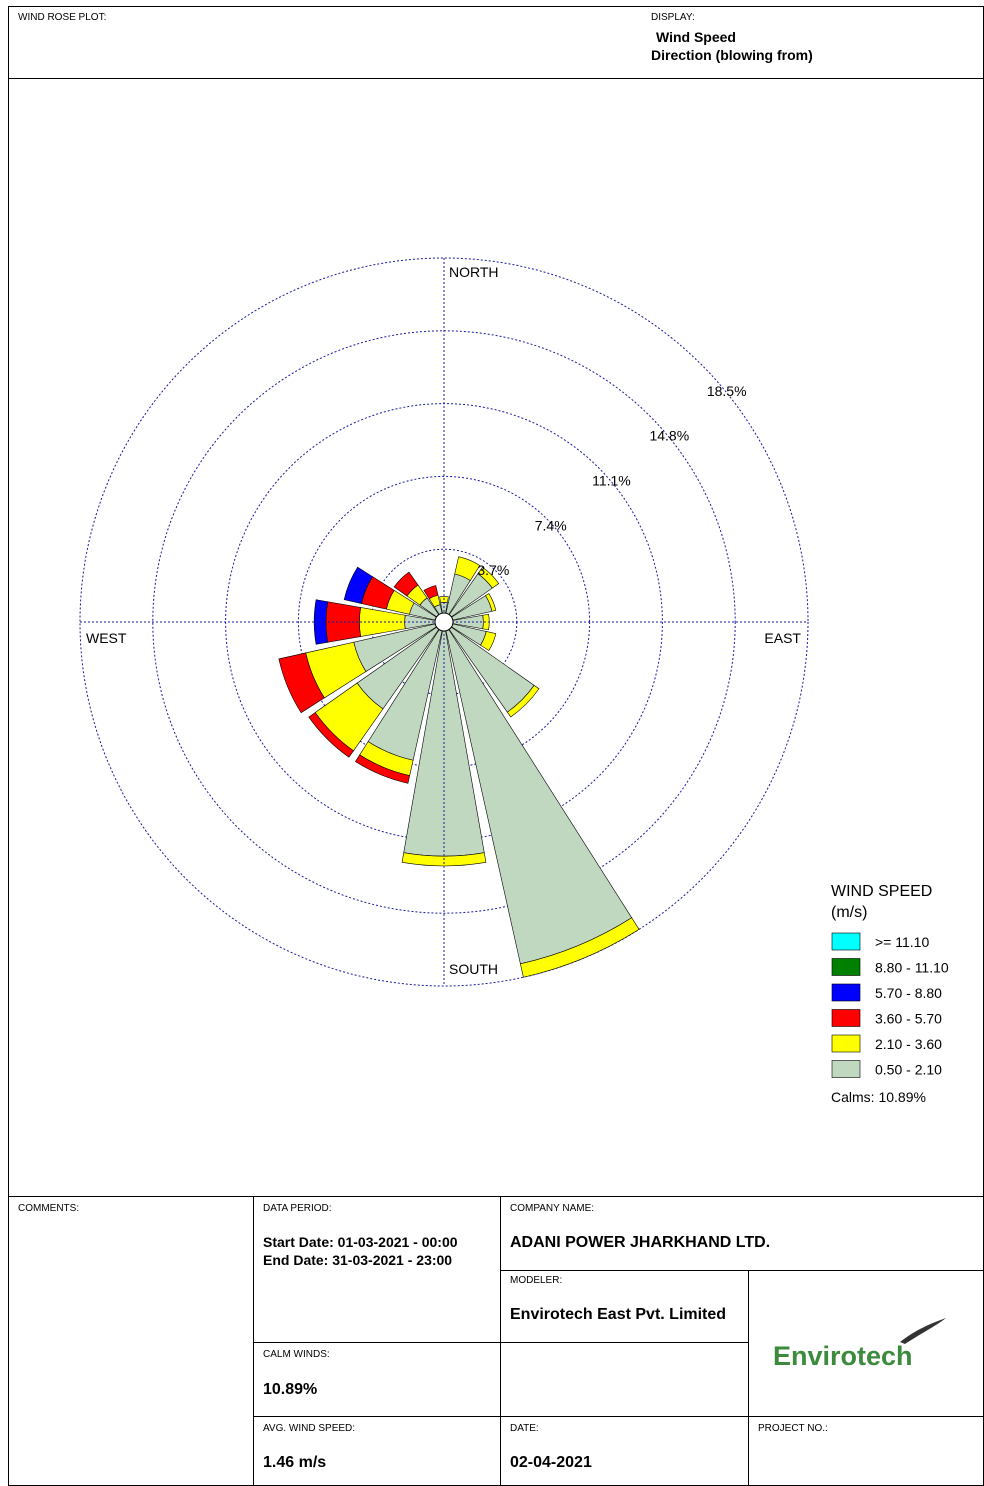  I want to click on avg-value: 1.46 m/s, so click(294, 1462).